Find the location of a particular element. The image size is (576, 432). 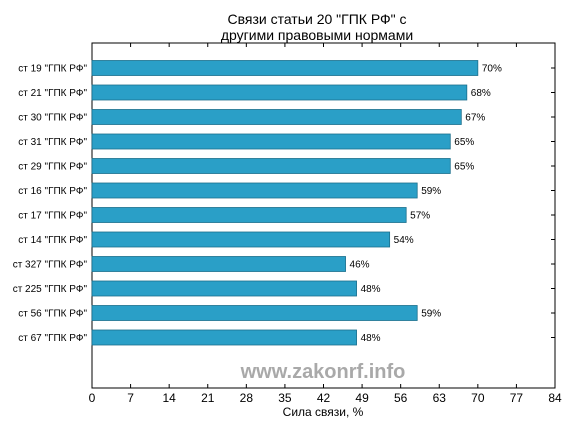

watermark-text: www.zakonrf.info is located at coordinates (323, 372).